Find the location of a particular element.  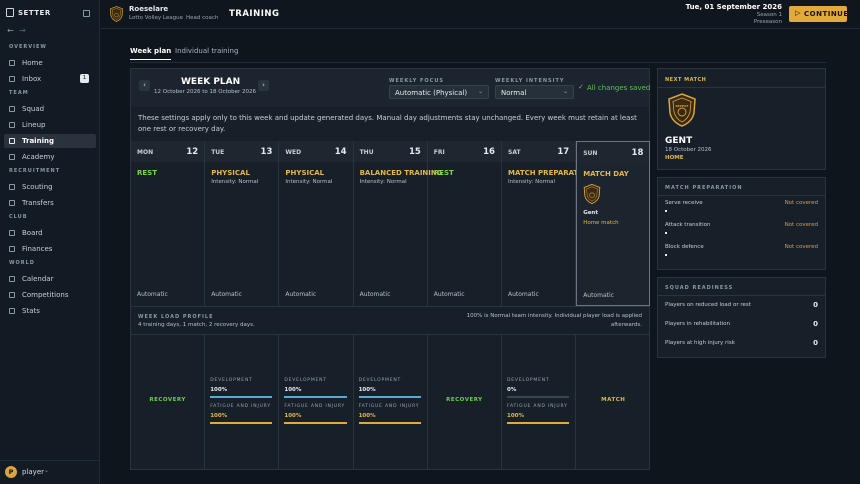

session-type: BALANCED TRAINING is located at coordinates (401, 173).